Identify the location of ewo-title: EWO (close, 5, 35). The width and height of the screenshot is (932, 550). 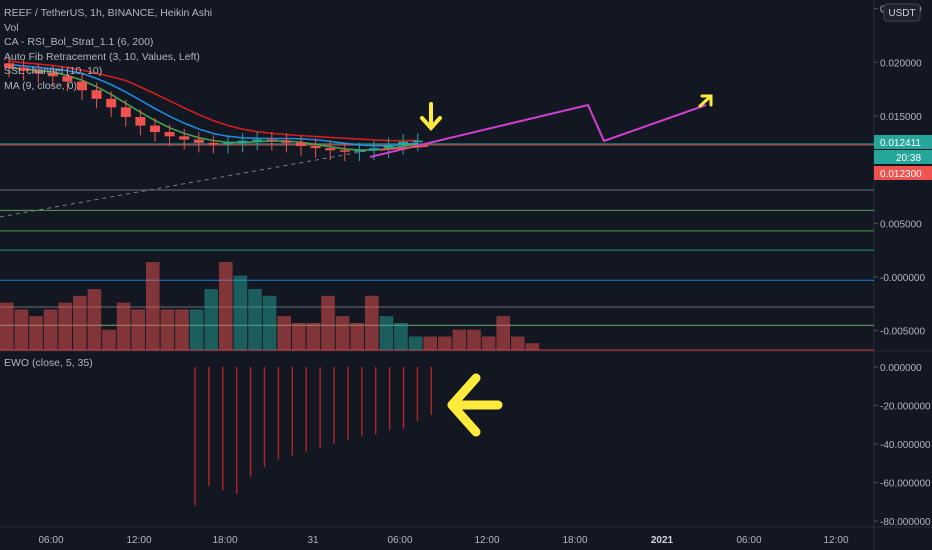
(48, 363).